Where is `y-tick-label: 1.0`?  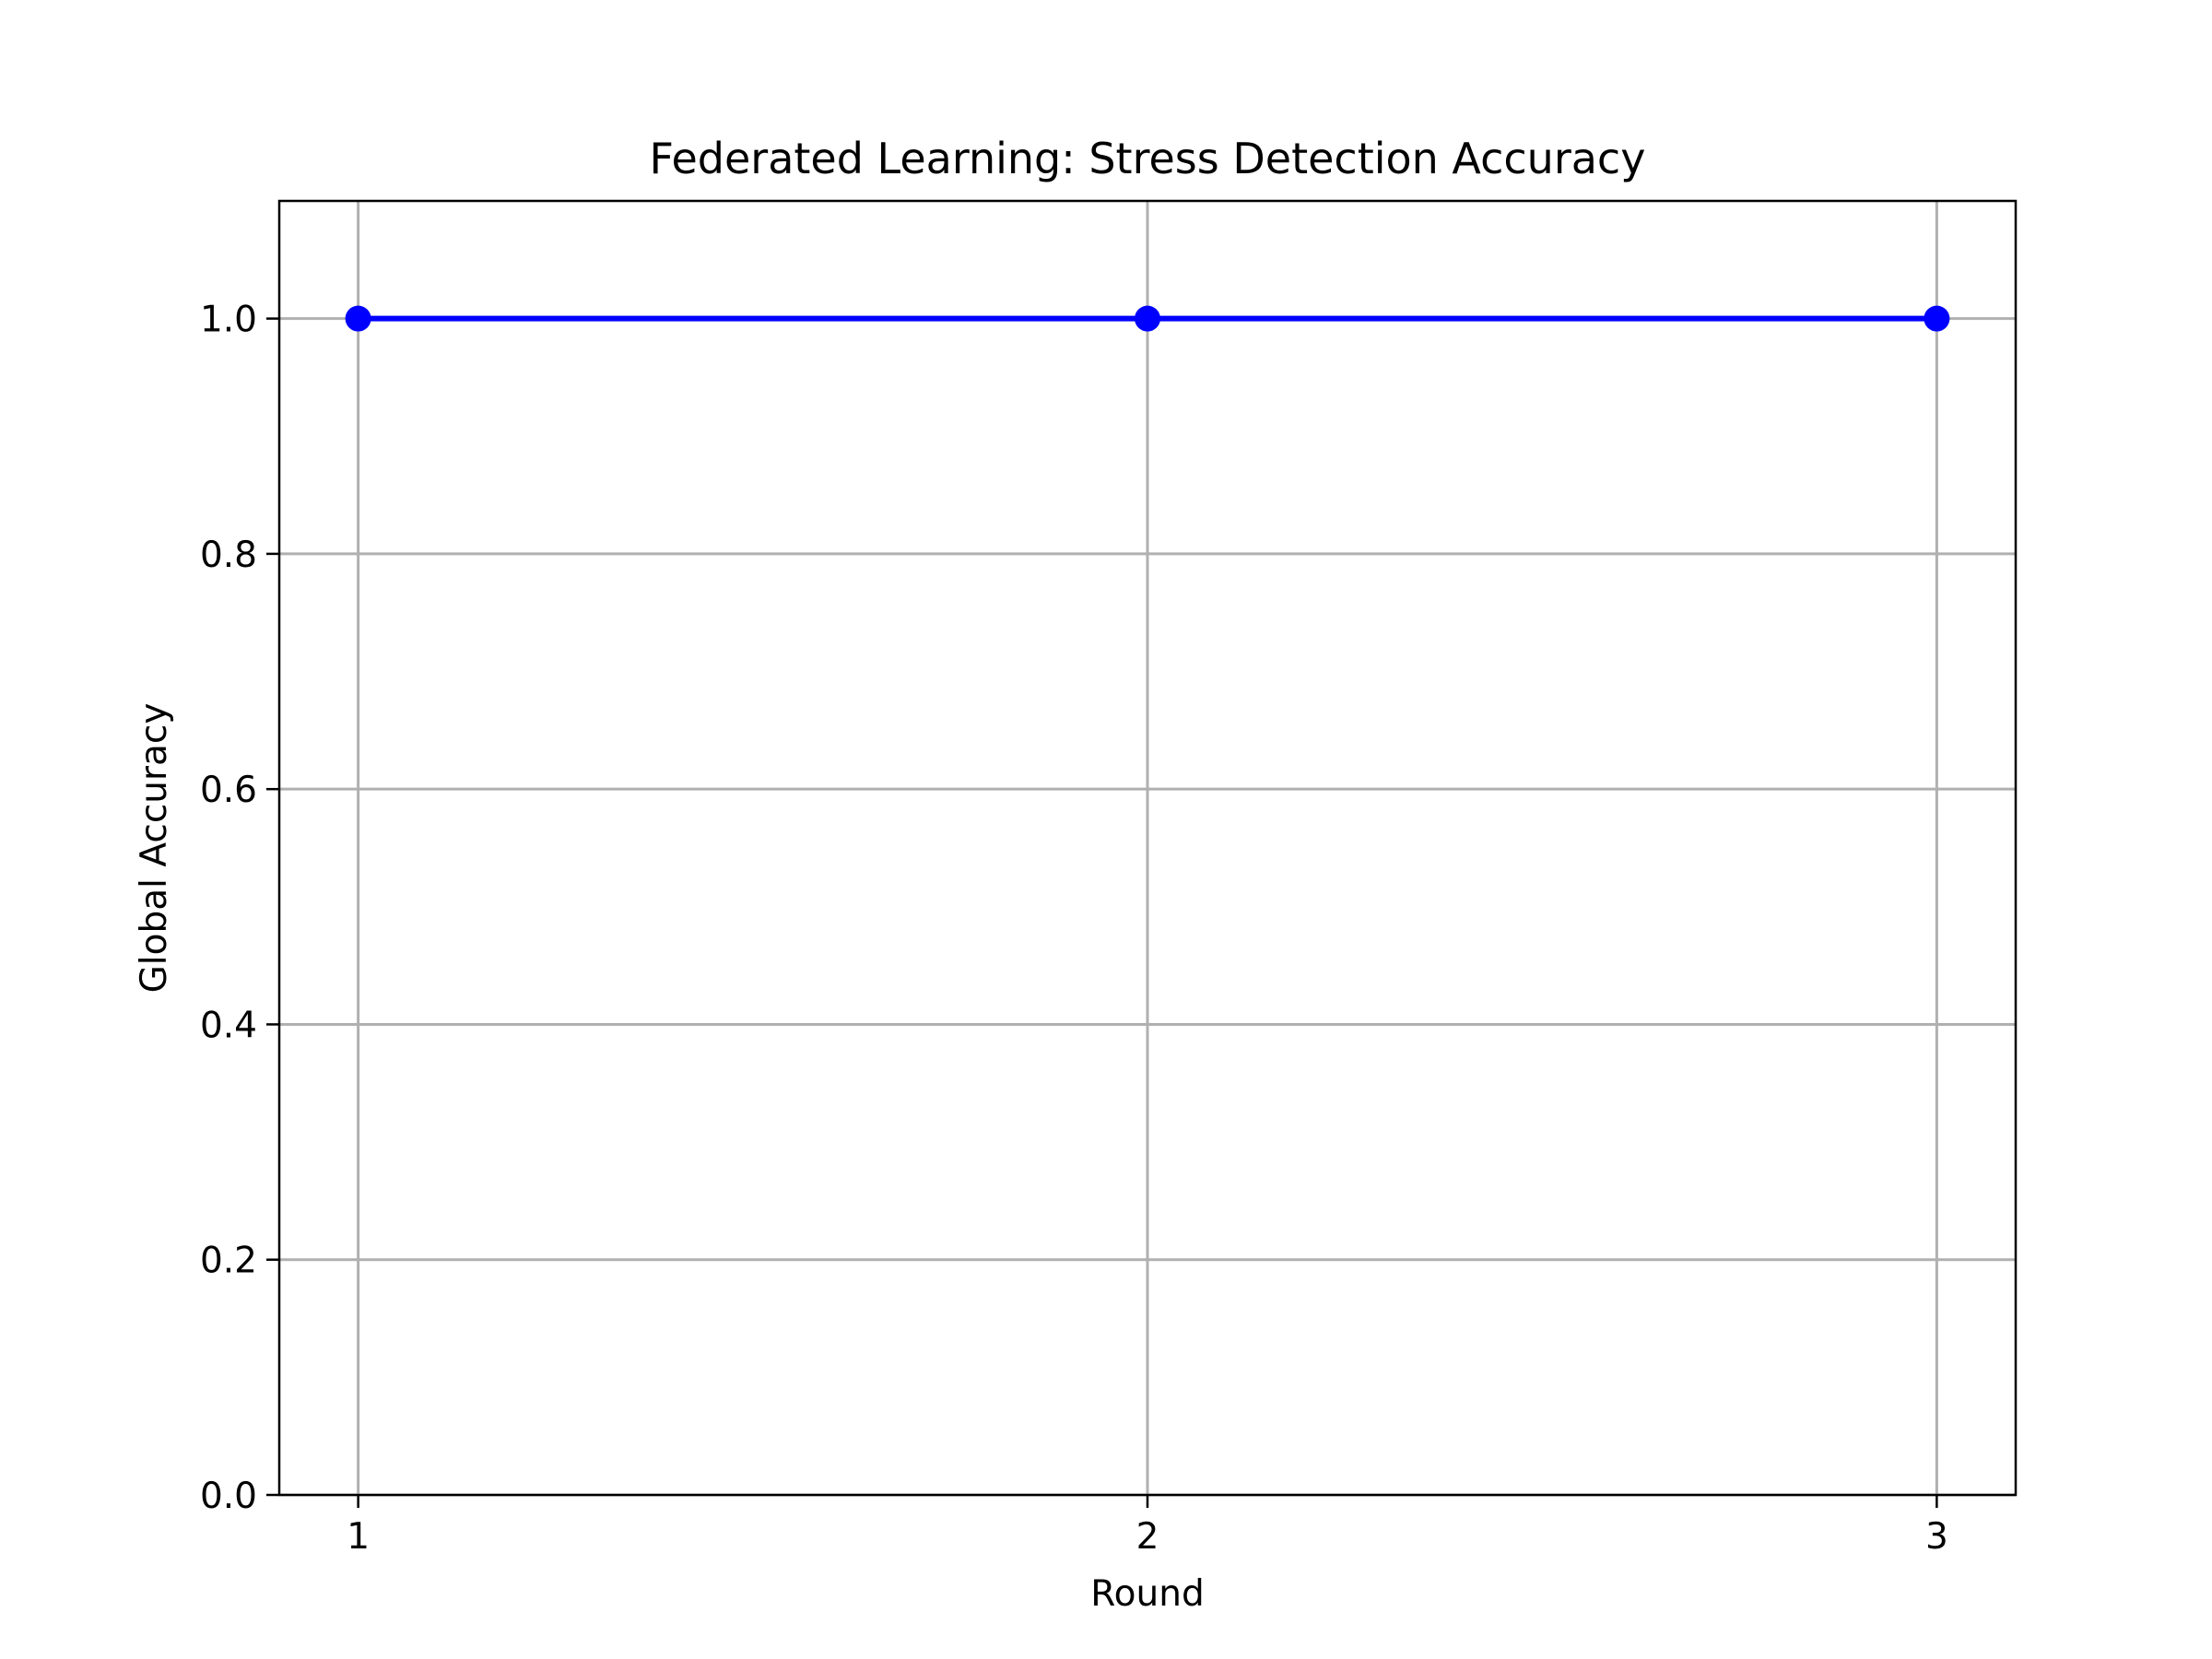
y-tick-label: 1.0 is located at coordinates (228, 320).